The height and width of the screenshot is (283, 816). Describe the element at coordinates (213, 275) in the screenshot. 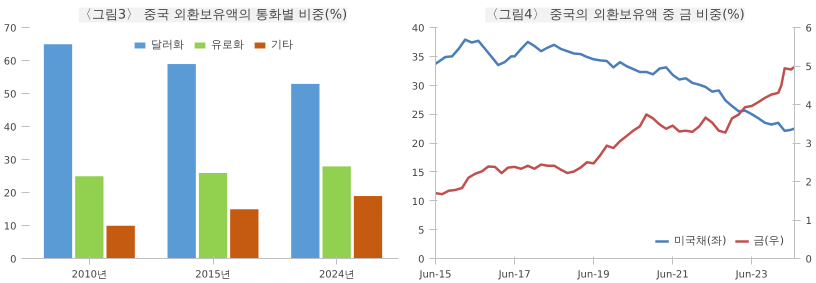

I see `x-tick-label: 2015년` at that location.